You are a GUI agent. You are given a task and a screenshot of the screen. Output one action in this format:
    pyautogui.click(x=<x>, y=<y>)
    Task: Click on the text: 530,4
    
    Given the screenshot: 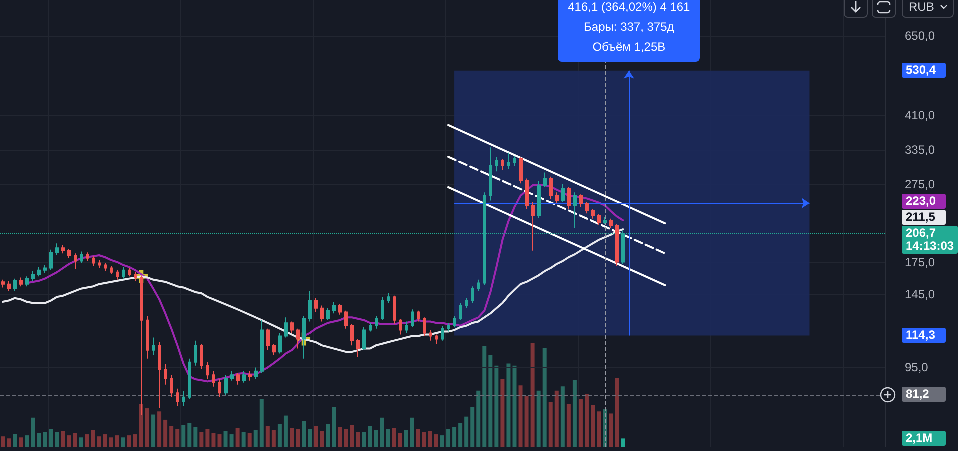 What is the action you would take?
    pyautogui.click(x=924, y=70)
    